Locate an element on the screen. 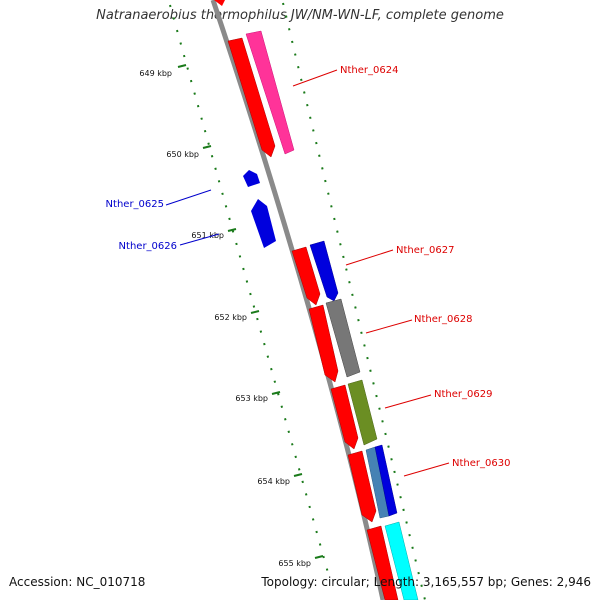 The image size is (600, 600). gene-nther-0628-leader is located at coordinates (389, 326).